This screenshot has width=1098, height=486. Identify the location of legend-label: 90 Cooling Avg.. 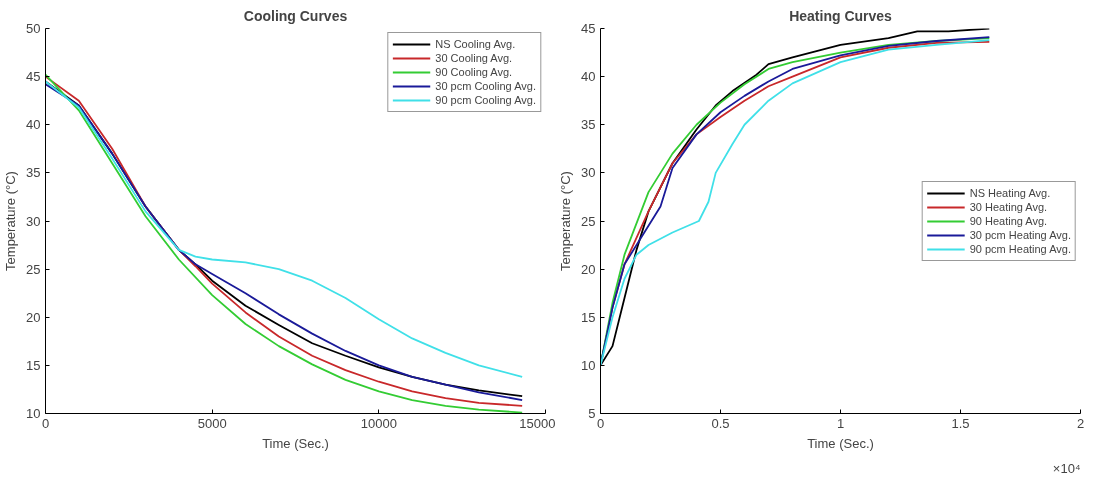
(474, 72).